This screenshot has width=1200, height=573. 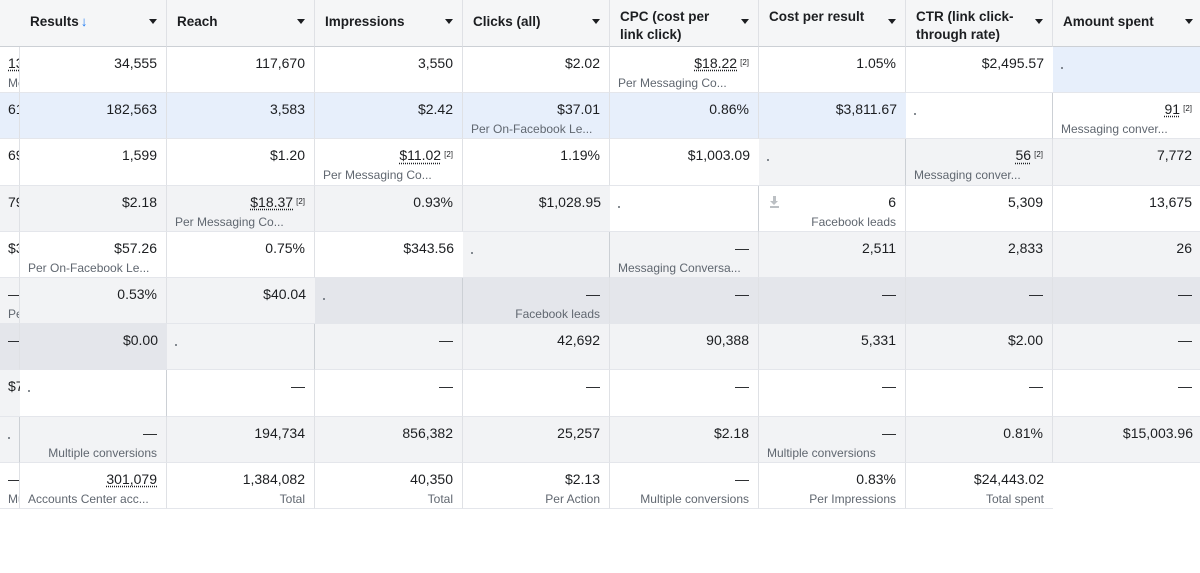 What do you see at coordinates (731, 432) in the screenshot?
I see `cell-value: $2.18` at bounding box center [731, 432].